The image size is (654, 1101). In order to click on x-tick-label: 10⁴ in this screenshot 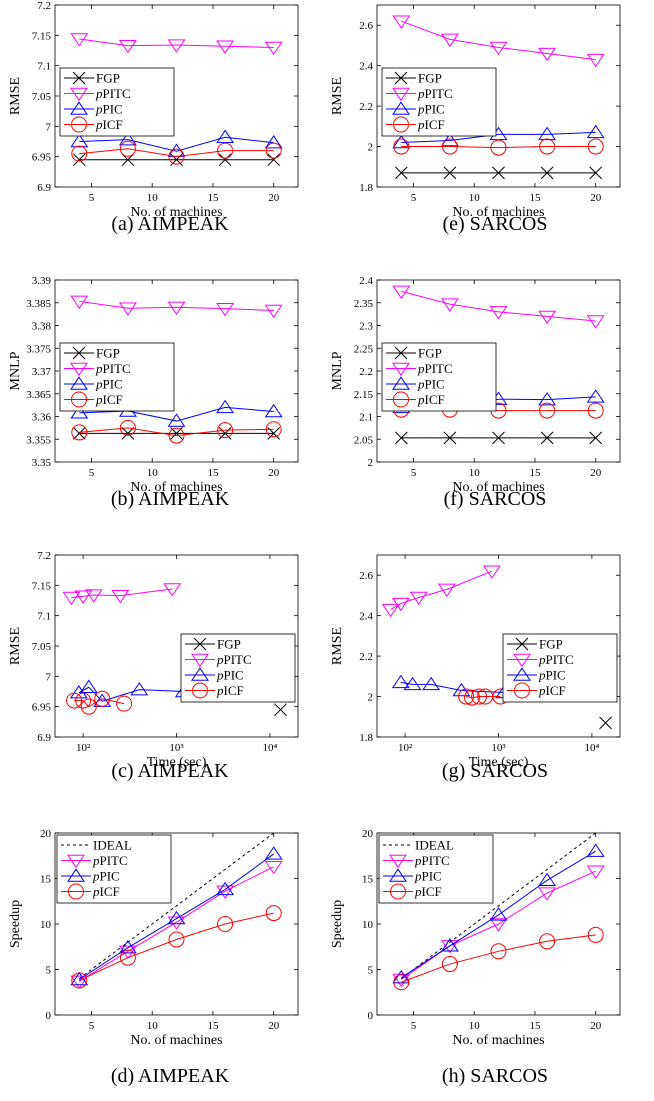, I will do `click(269, 748)`.